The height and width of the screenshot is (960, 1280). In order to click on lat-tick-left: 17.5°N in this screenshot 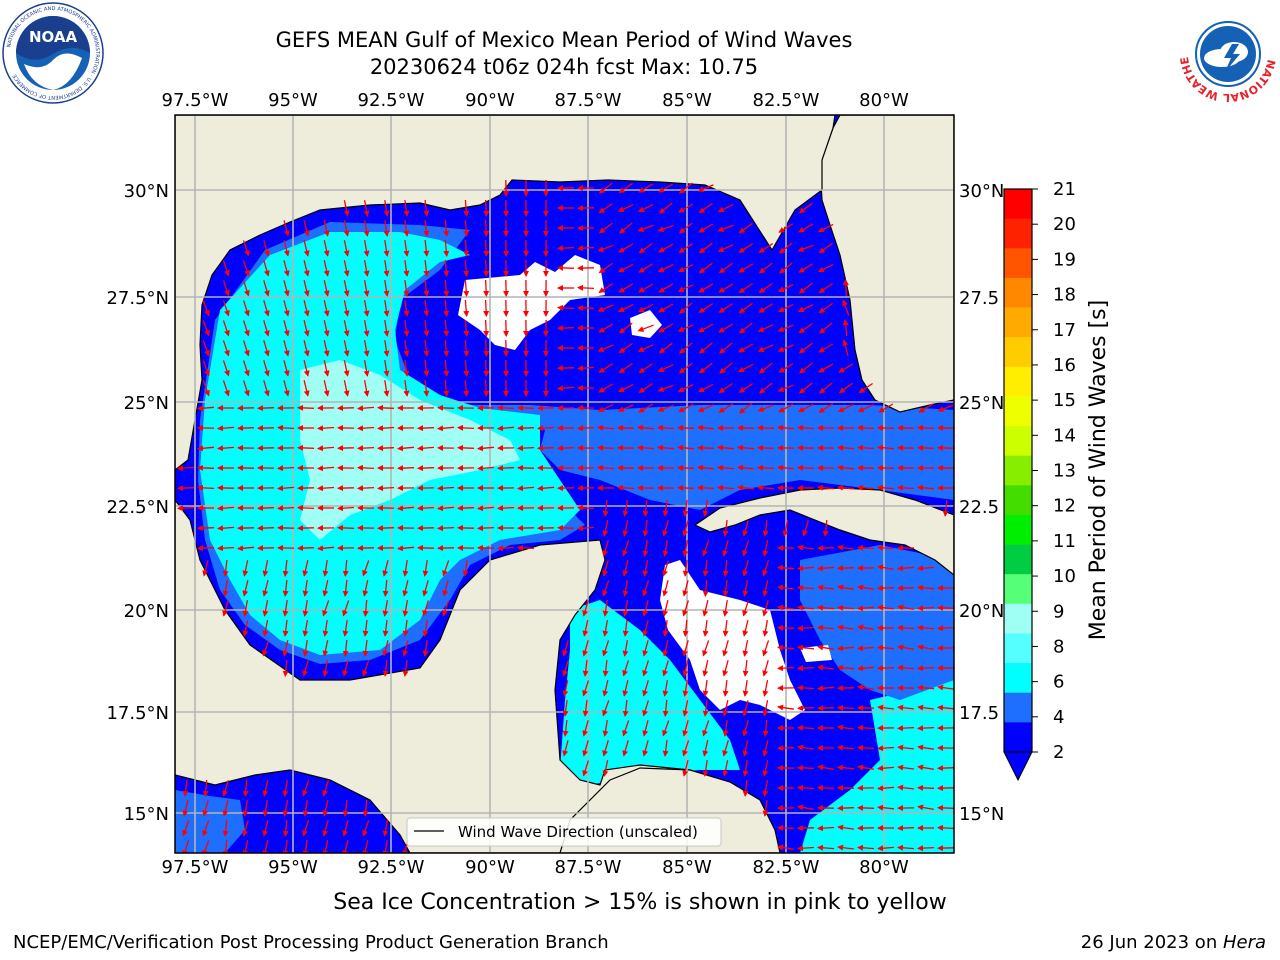, I will do `click(137, 713)`.